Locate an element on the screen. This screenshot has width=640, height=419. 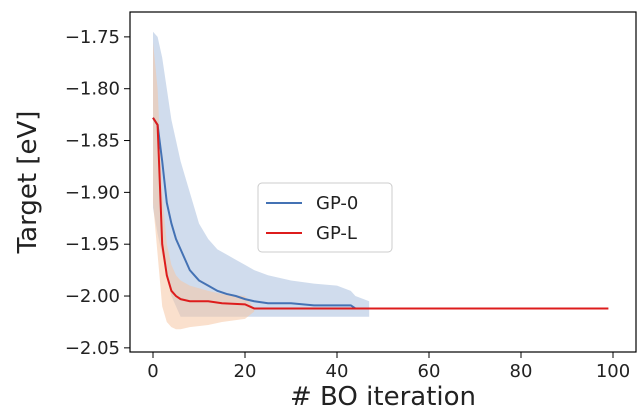
y-tick-label: −2.05 is located at coordinates (92, 348).